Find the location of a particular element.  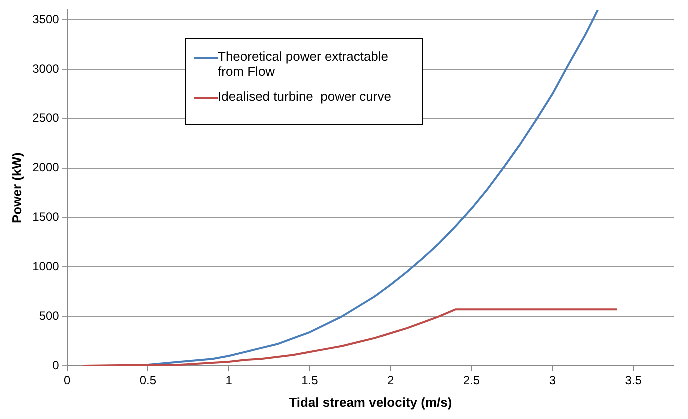

x-axis-title: Tidal stream velocity (m/s) is located at coordinates (370, 402).